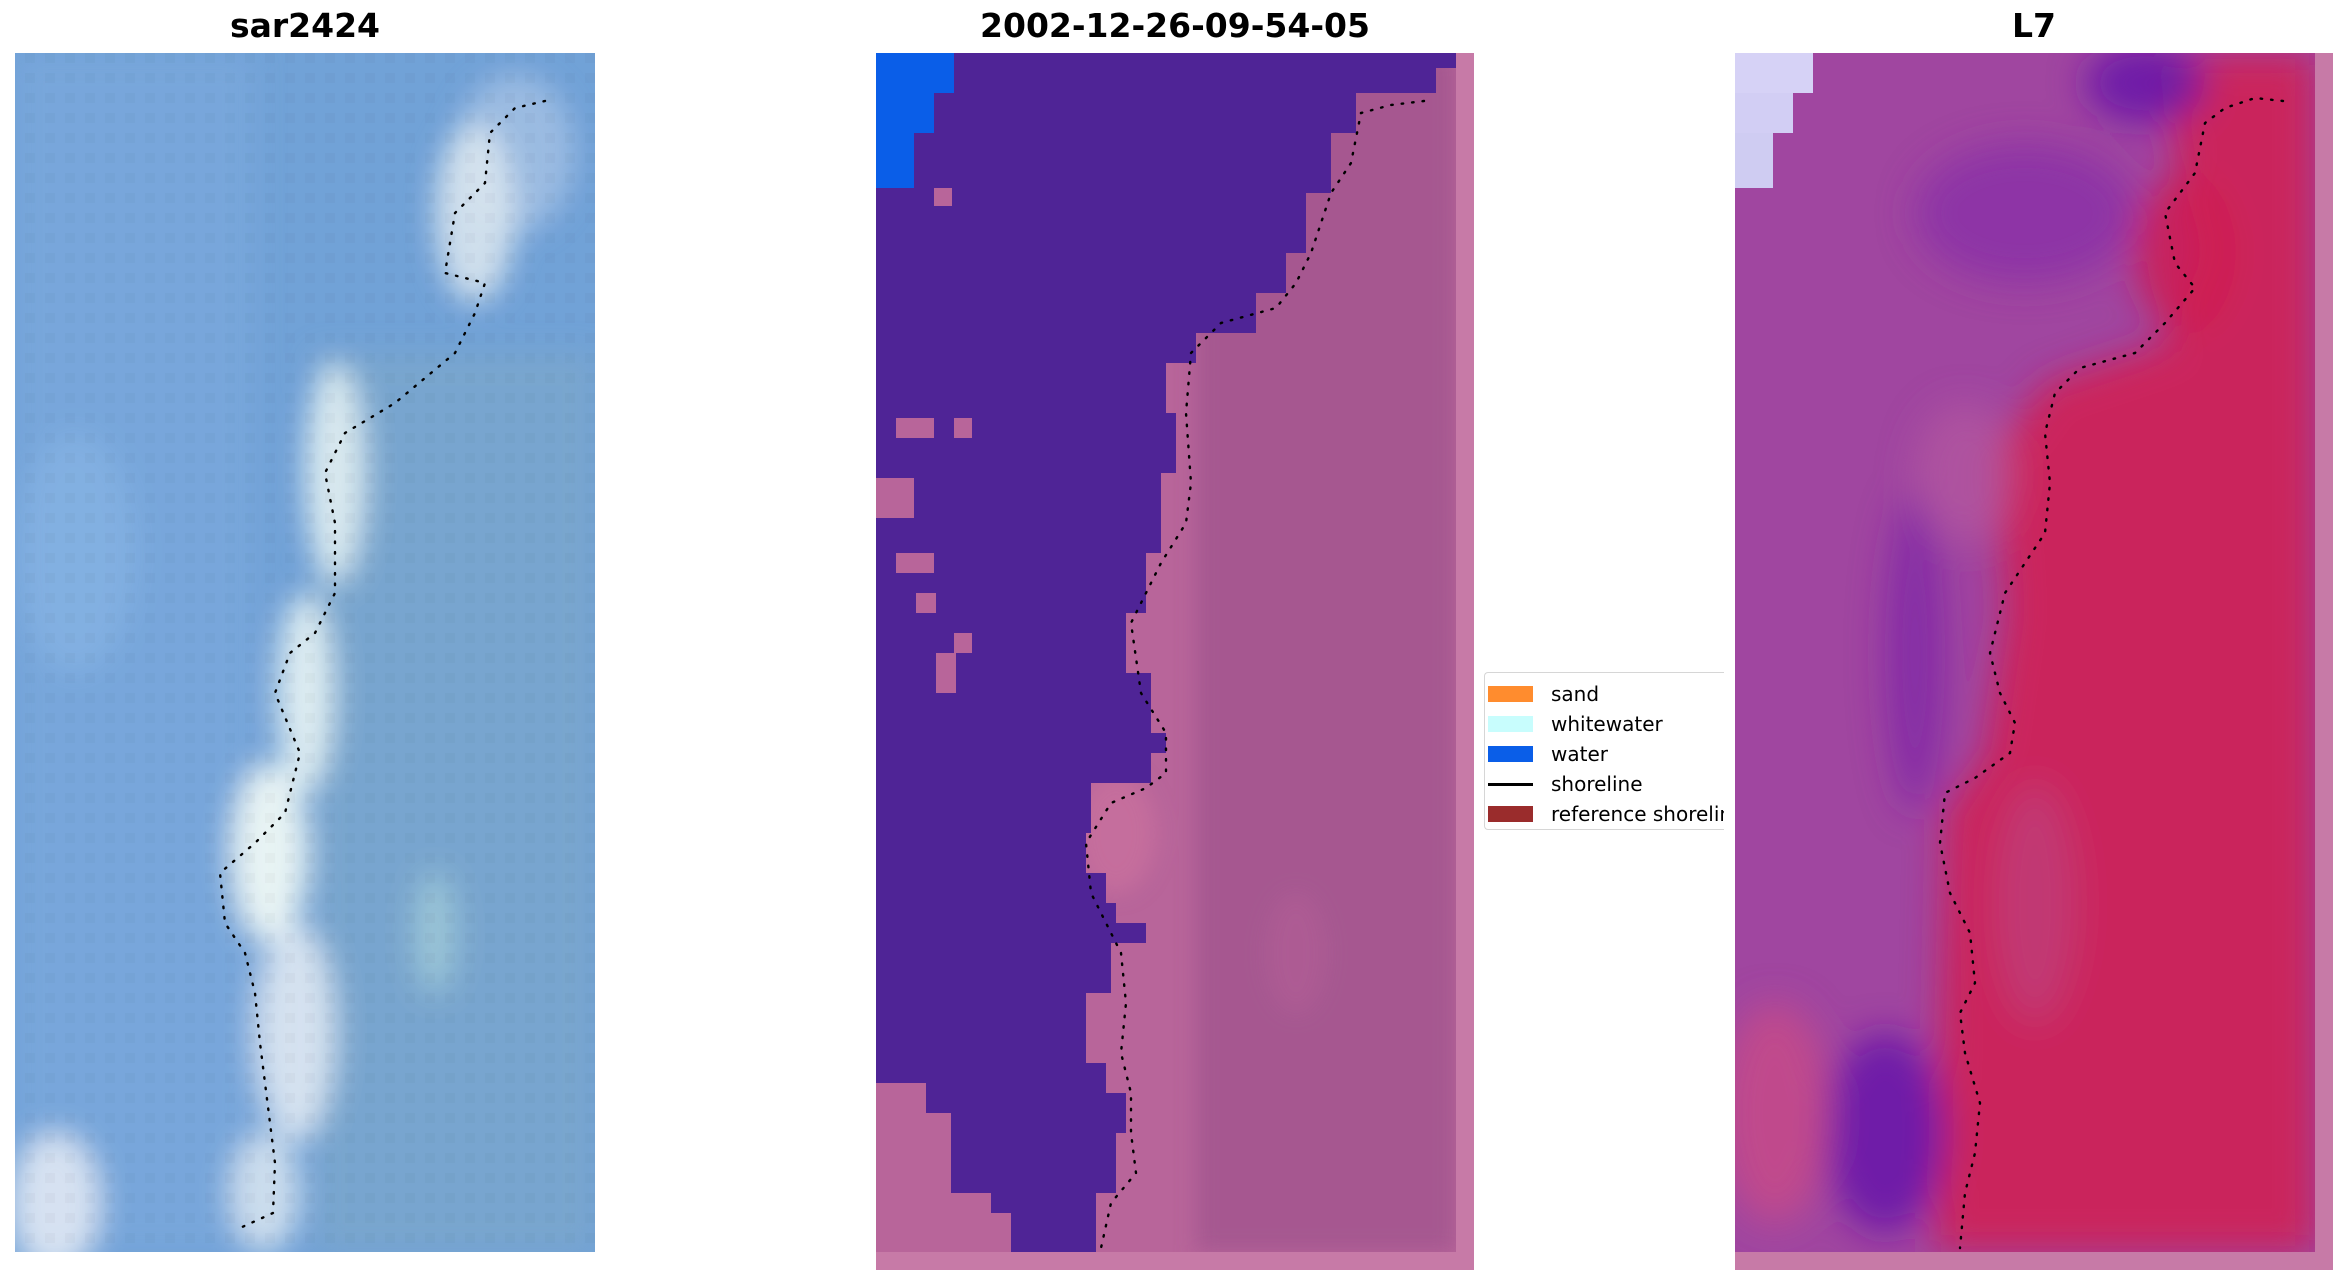  I want to click on legend-label-reference-shoreline: reference shoreline, so click(1637, 814).